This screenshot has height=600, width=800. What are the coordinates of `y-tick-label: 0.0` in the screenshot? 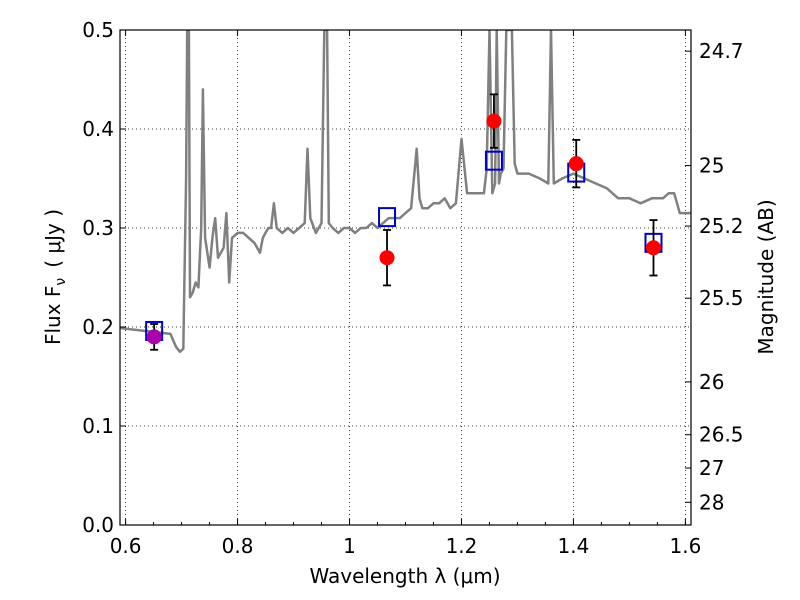 It's located at (98, 525).